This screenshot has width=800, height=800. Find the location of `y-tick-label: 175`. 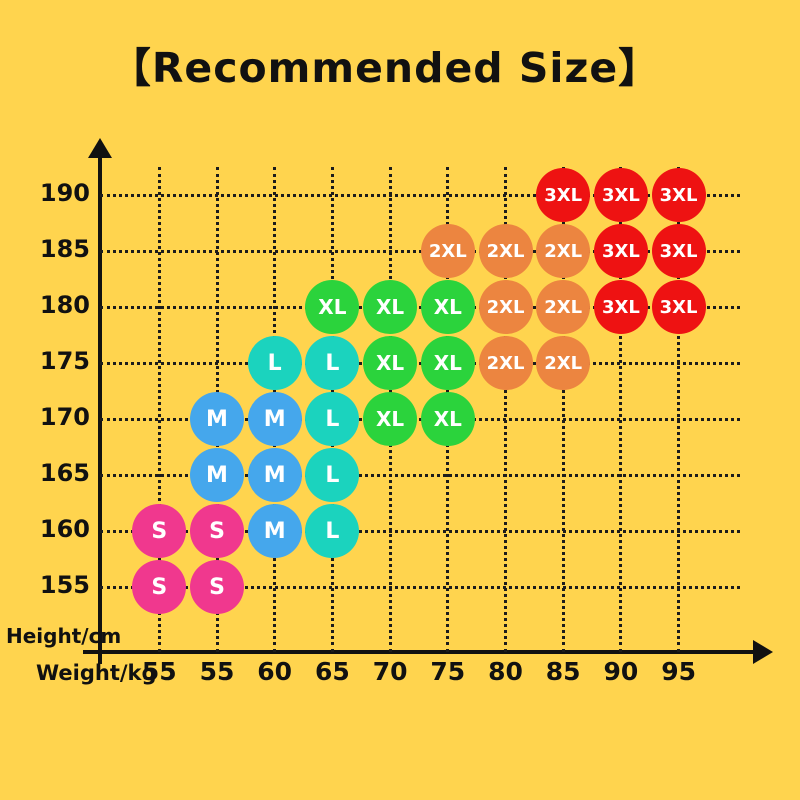

y-tick-label: 175 is located at coordinates (64, 361).